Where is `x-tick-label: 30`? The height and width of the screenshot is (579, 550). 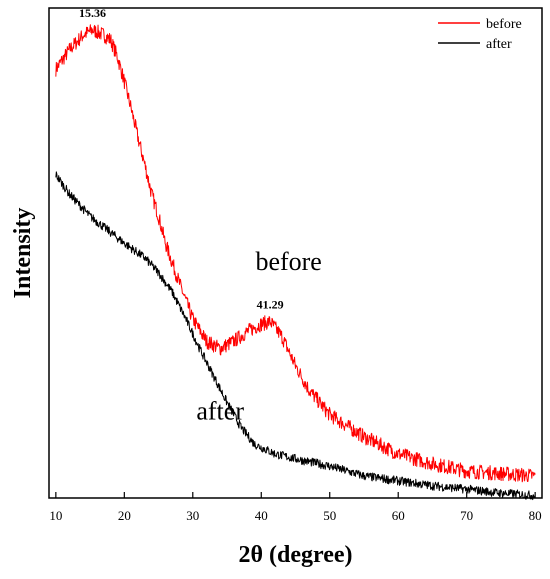 x-tick-label: 30 is located at coordinates (192, 515).